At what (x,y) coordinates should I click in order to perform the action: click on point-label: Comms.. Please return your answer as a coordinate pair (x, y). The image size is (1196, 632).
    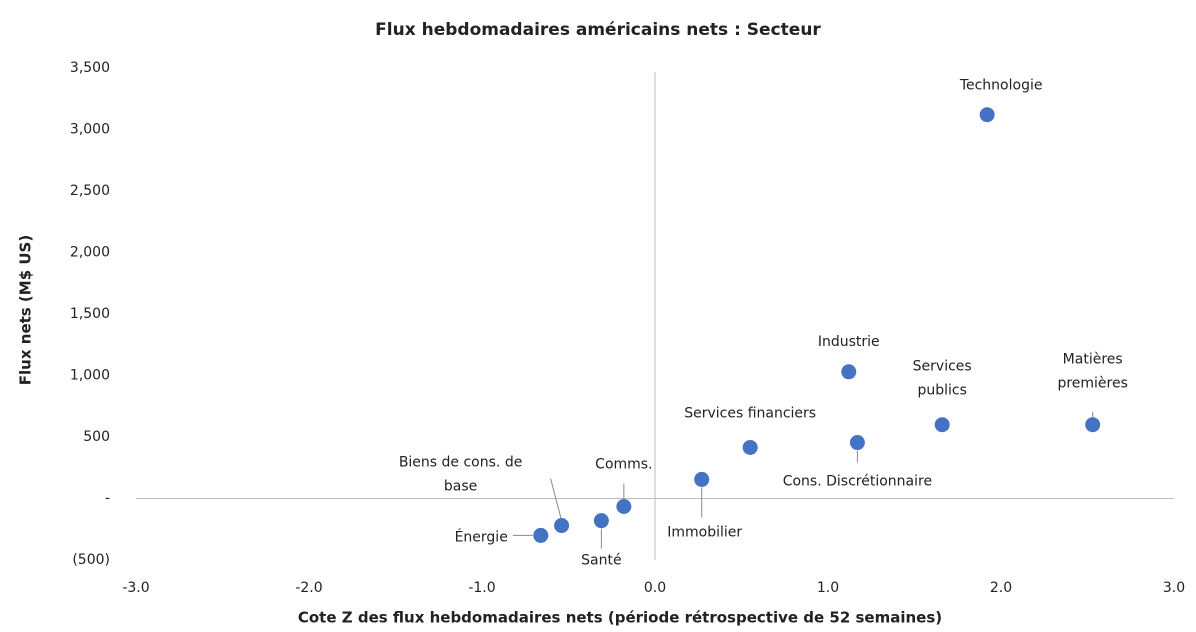
    Looking at the image, I should click on (623, 464).